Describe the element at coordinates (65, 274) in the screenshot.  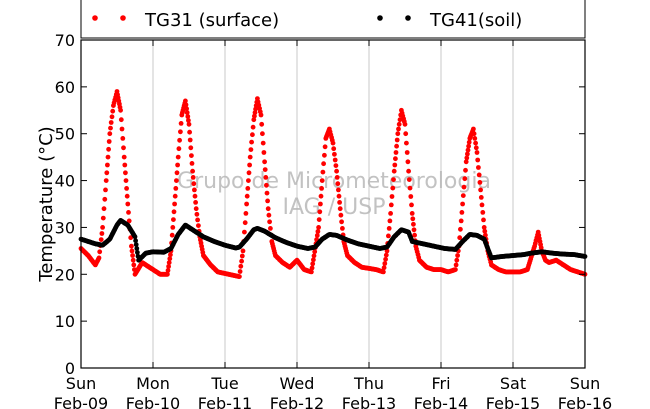
I see `y-tick-label: 20` at that location.